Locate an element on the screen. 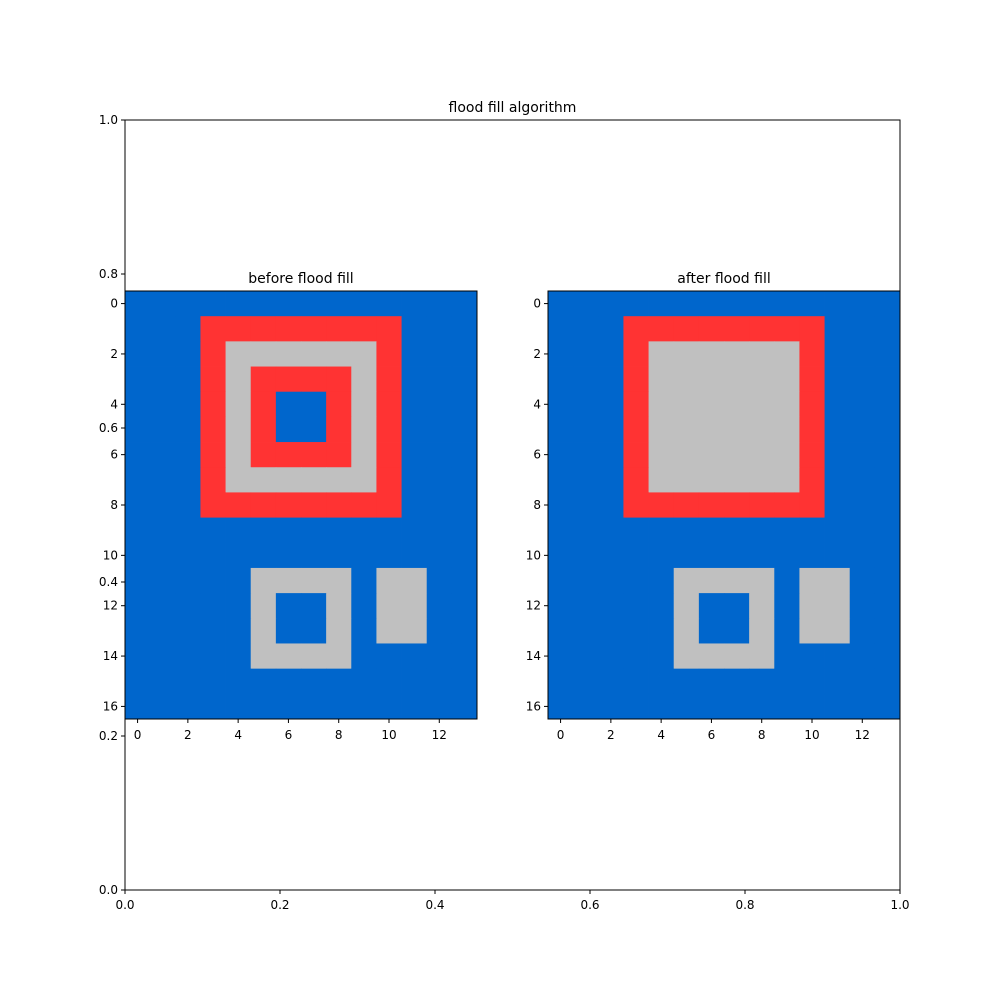  after-x-tick-label: 6 is located at coordinates (712, 735).